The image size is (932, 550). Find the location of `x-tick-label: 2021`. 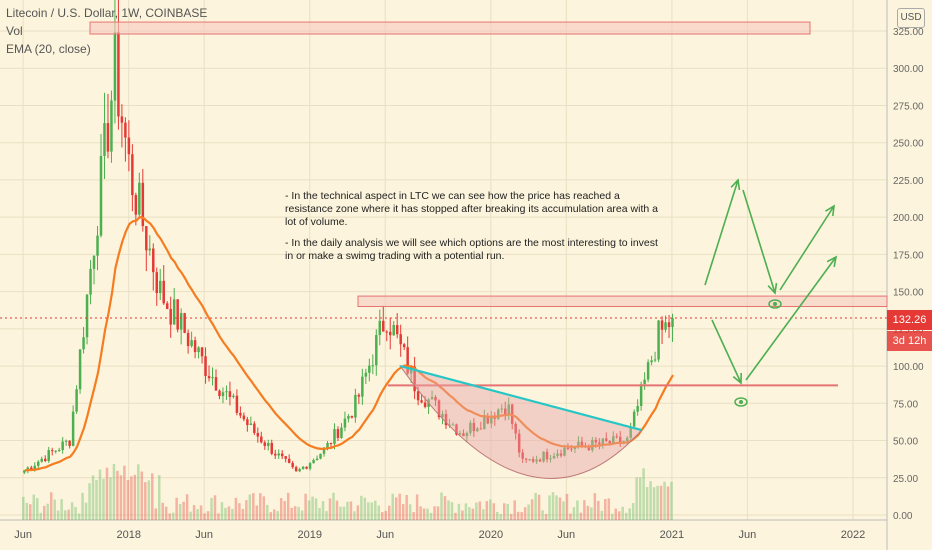

x-tick-label: 2021 is located at coordinates (672, 535).